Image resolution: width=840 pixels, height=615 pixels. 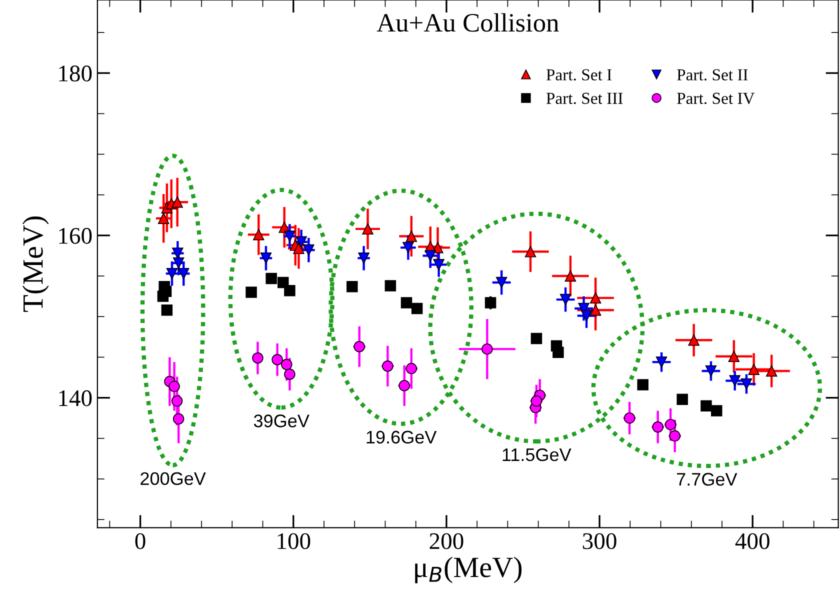 I want to click on legend-label: Part. Set I, so click(x=579, y=75).